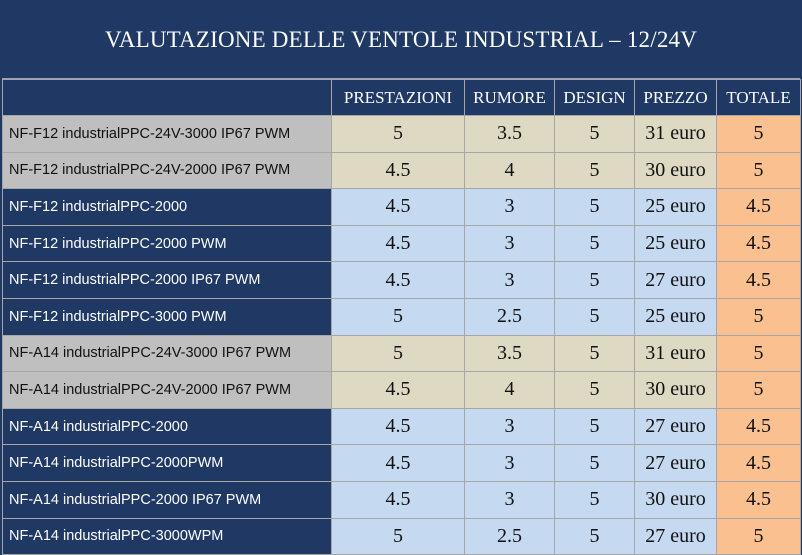  Describe the element at coordinates (167, 243) in the screenshot. I see `fan-model-name: NF-F12 industrialPPC-2000 PWM` at that location.